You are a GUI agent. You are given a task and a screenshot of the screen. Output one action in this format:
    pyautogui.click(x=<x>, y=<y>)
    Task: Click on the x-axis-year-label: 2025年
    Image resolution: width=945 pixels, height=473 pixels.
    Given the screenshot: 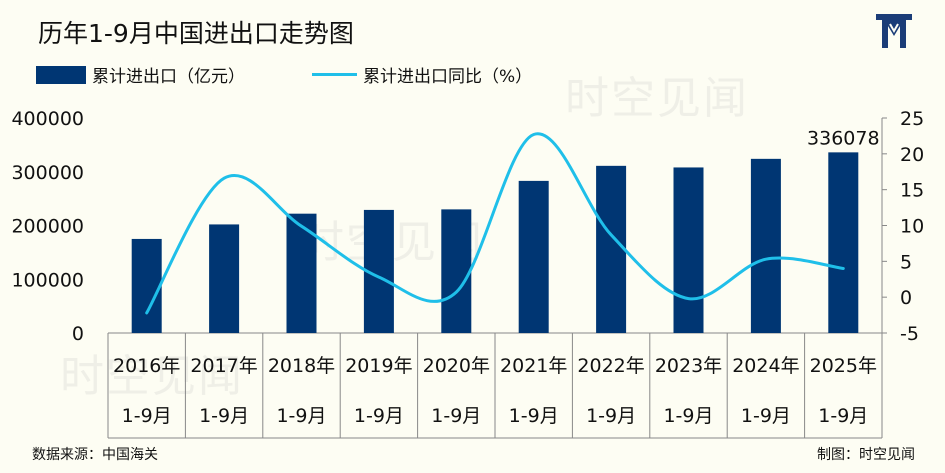 What is the action you would take?
    pyautogui.click(x=843, y=366)
    